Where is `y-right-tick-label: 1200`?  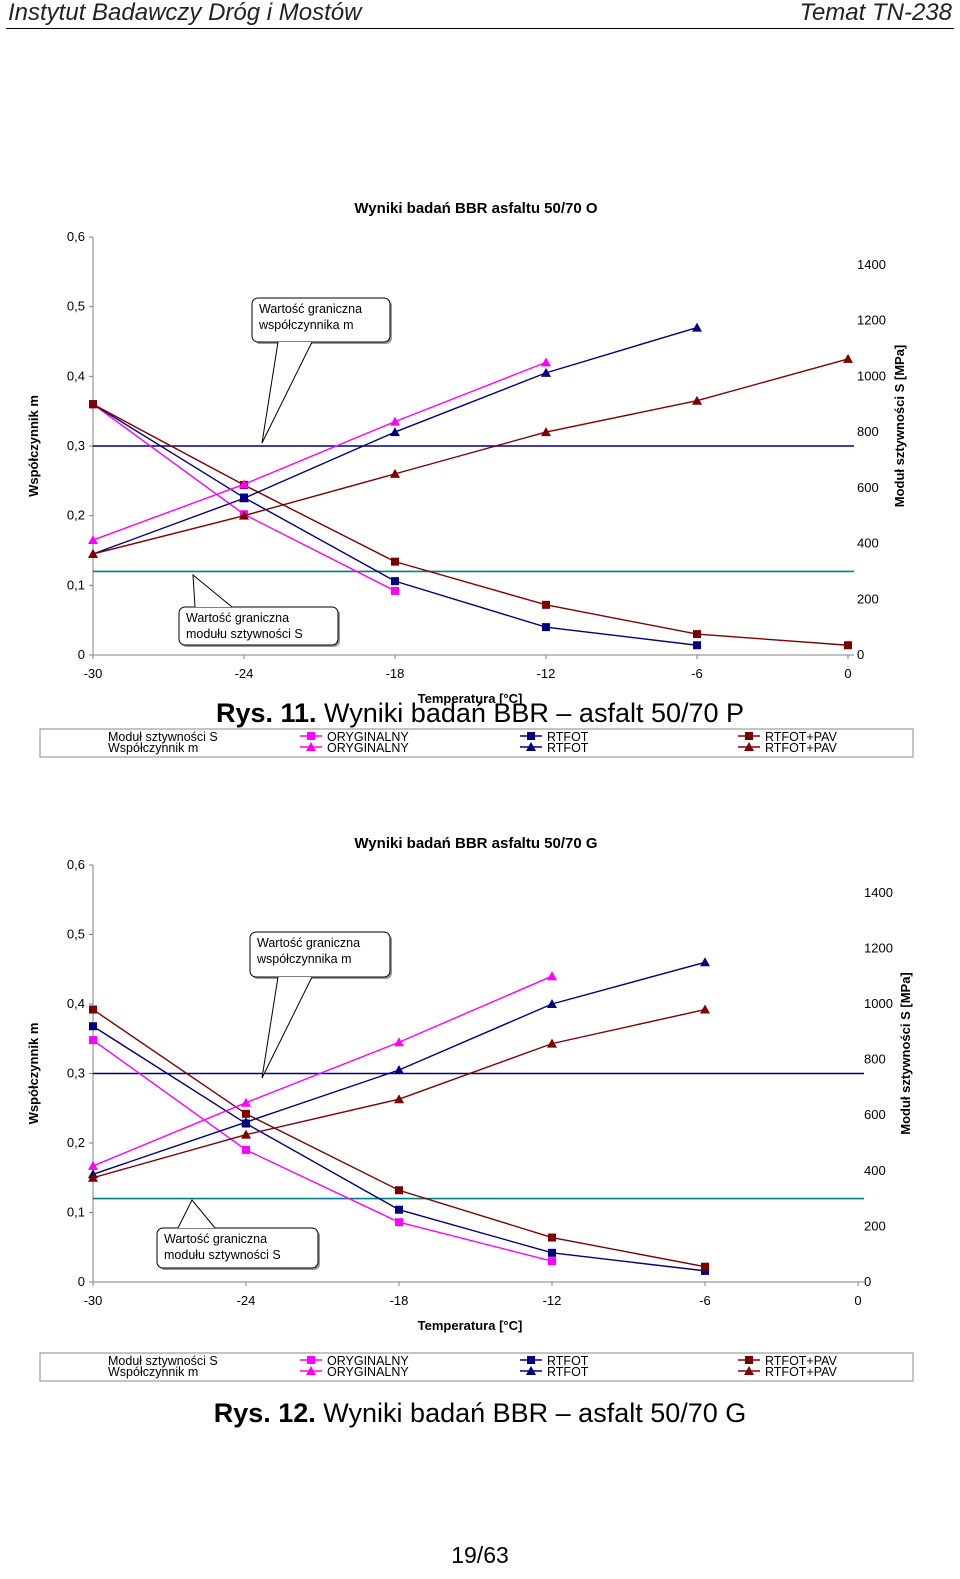 y-right-tick-label: 1200 is located at coordinates (878, 947).